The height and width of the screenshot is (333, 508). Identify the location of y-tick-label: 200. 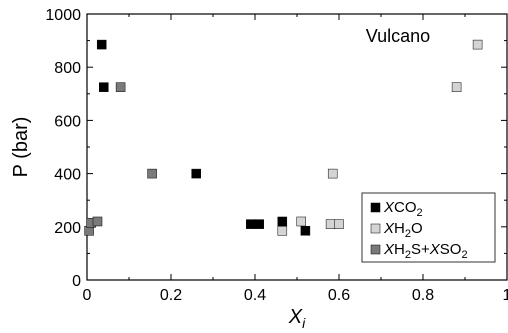
(67, 228).